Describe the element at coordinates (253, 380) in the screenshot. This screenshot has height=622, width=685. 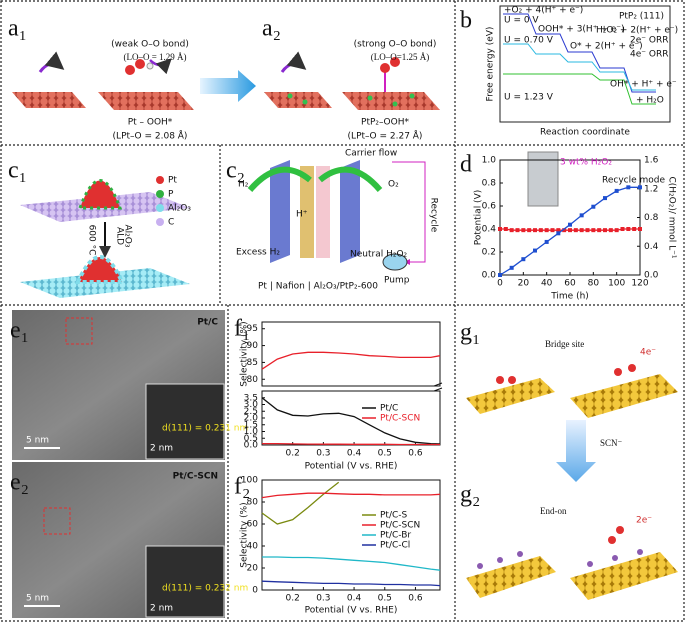
I see `y-tick-label: 80` at that location.